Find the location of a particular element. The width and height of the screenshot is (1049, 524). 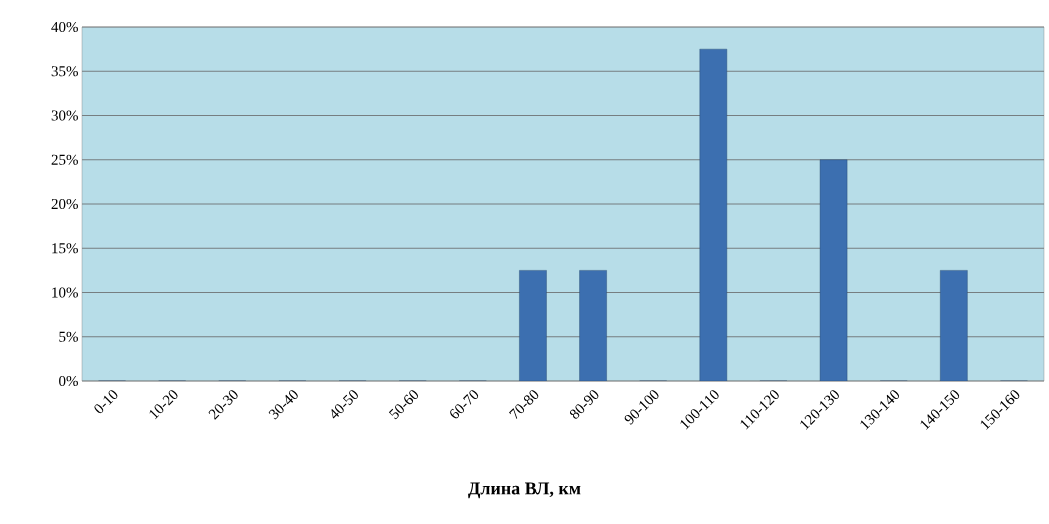

y-tick-label: 40% is located at coordinates (64, 27).